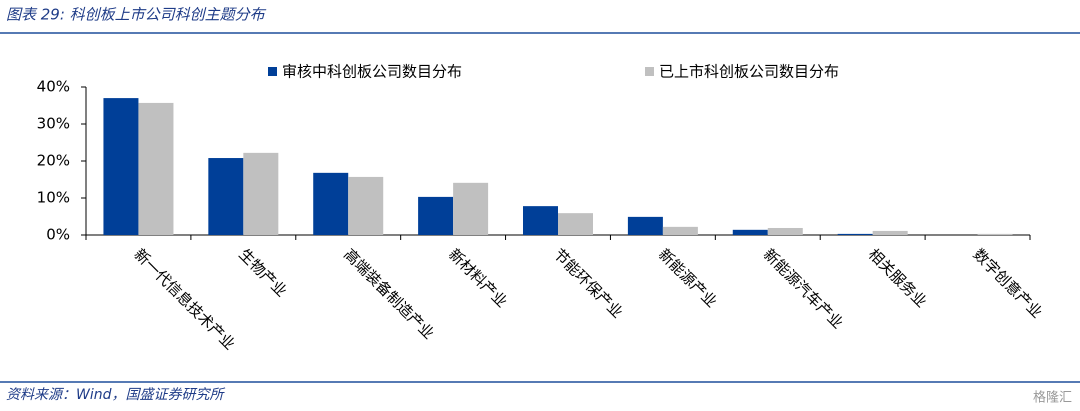  Describe the element at coordinates (749, 72) in the screenshot. I see `legend-label: 已上市科创板公司数目分布` at that location.